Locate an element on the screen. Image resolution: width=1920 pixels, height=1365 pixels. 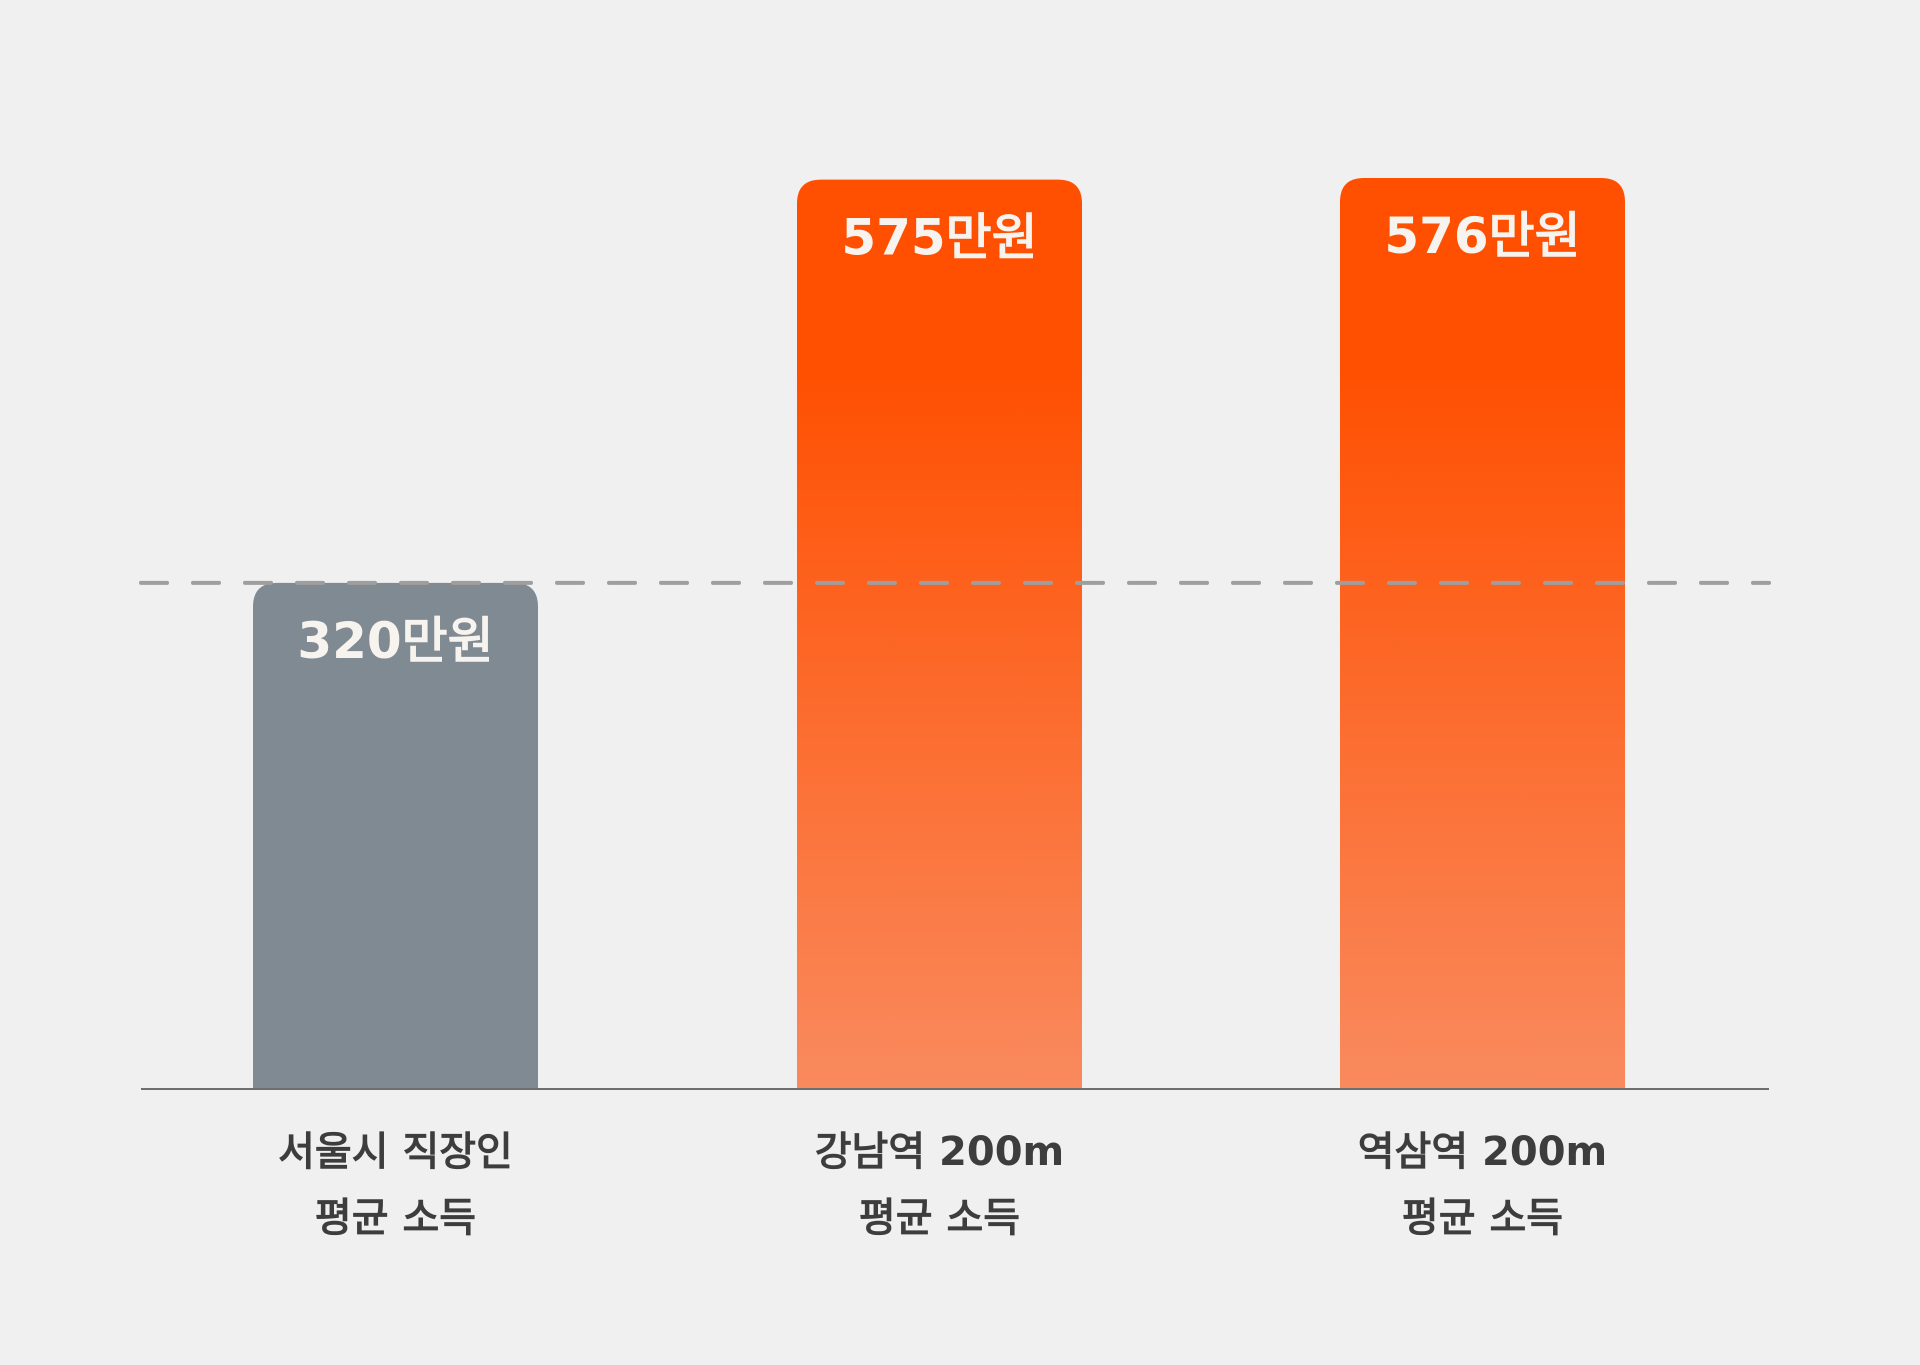
category-label-2: 강남역 200m 평균 소득 is located at coordinates (940, 1185).